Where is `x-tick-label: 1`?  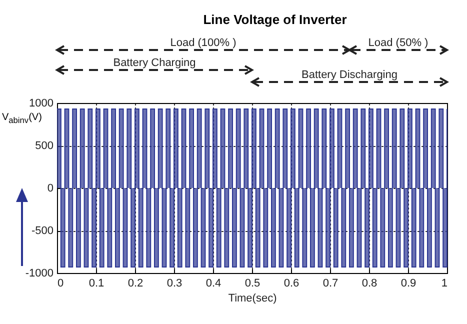
x-tick-label: 1 is located at coordinates (444, 284).